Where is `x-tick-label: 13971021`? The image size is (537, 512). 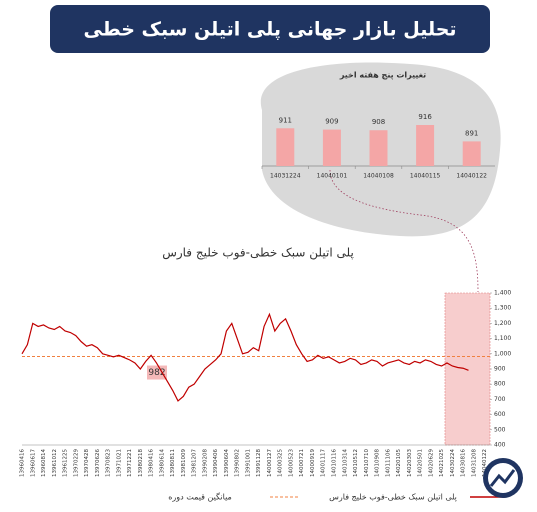 x-tick-label: 13971021 is located at coordinates (119, 463).